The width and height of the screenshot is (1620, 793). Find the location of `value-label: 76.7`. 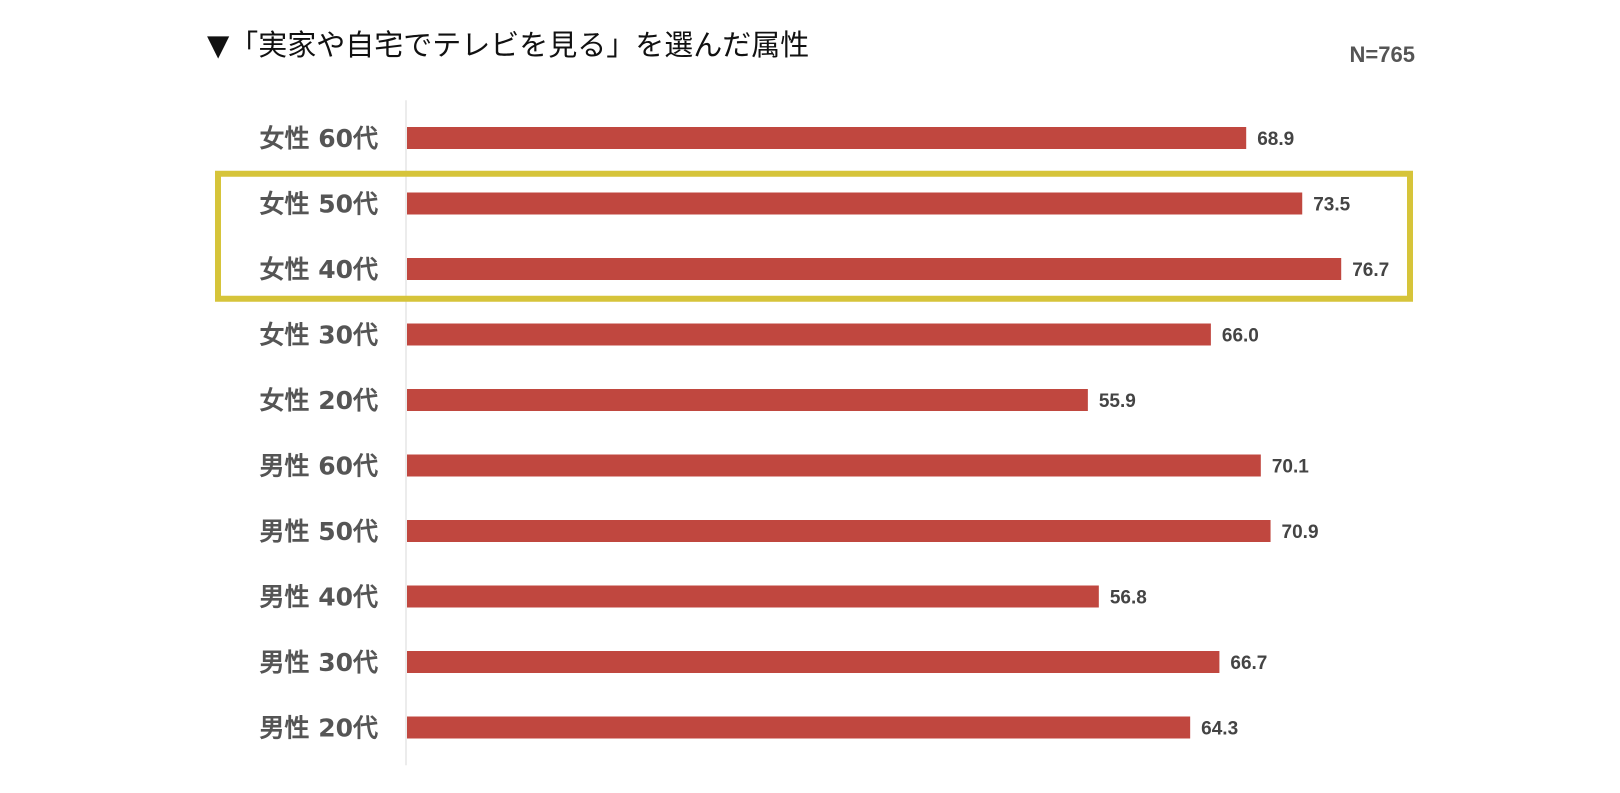

value-label: 76.7 is located at coordinates (1370, 270).